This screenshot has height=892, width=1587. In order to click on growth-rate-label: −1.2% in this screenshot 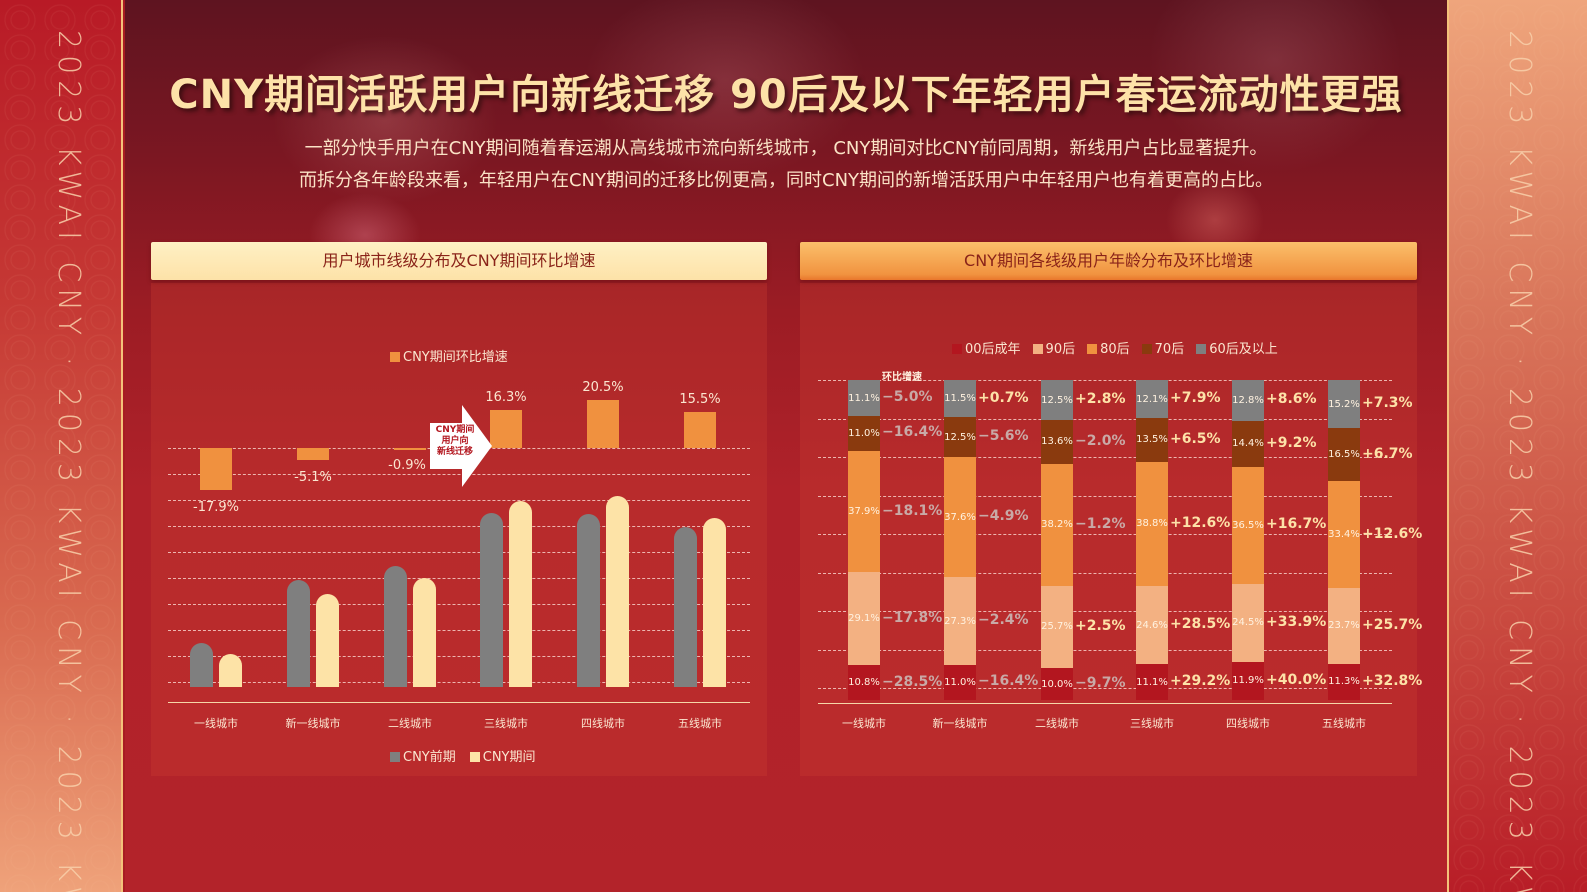, I will do `click(1100, 523)`.